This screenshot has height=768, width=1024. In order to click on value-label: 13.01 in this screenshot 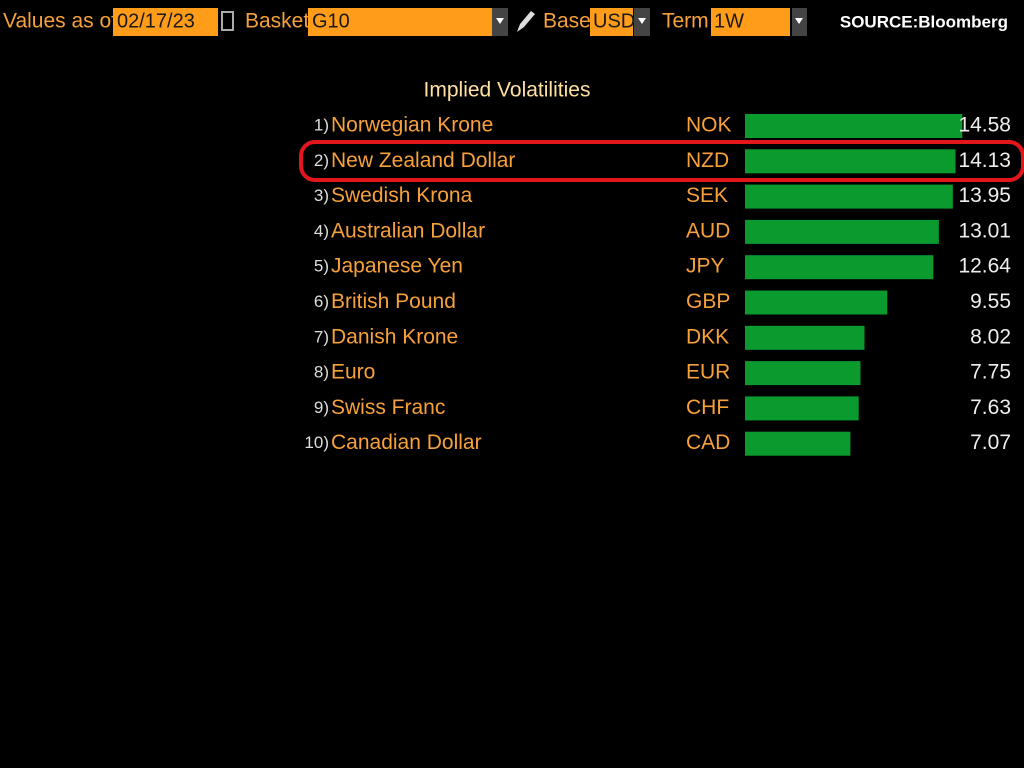, I will do `click(984, 230)`.